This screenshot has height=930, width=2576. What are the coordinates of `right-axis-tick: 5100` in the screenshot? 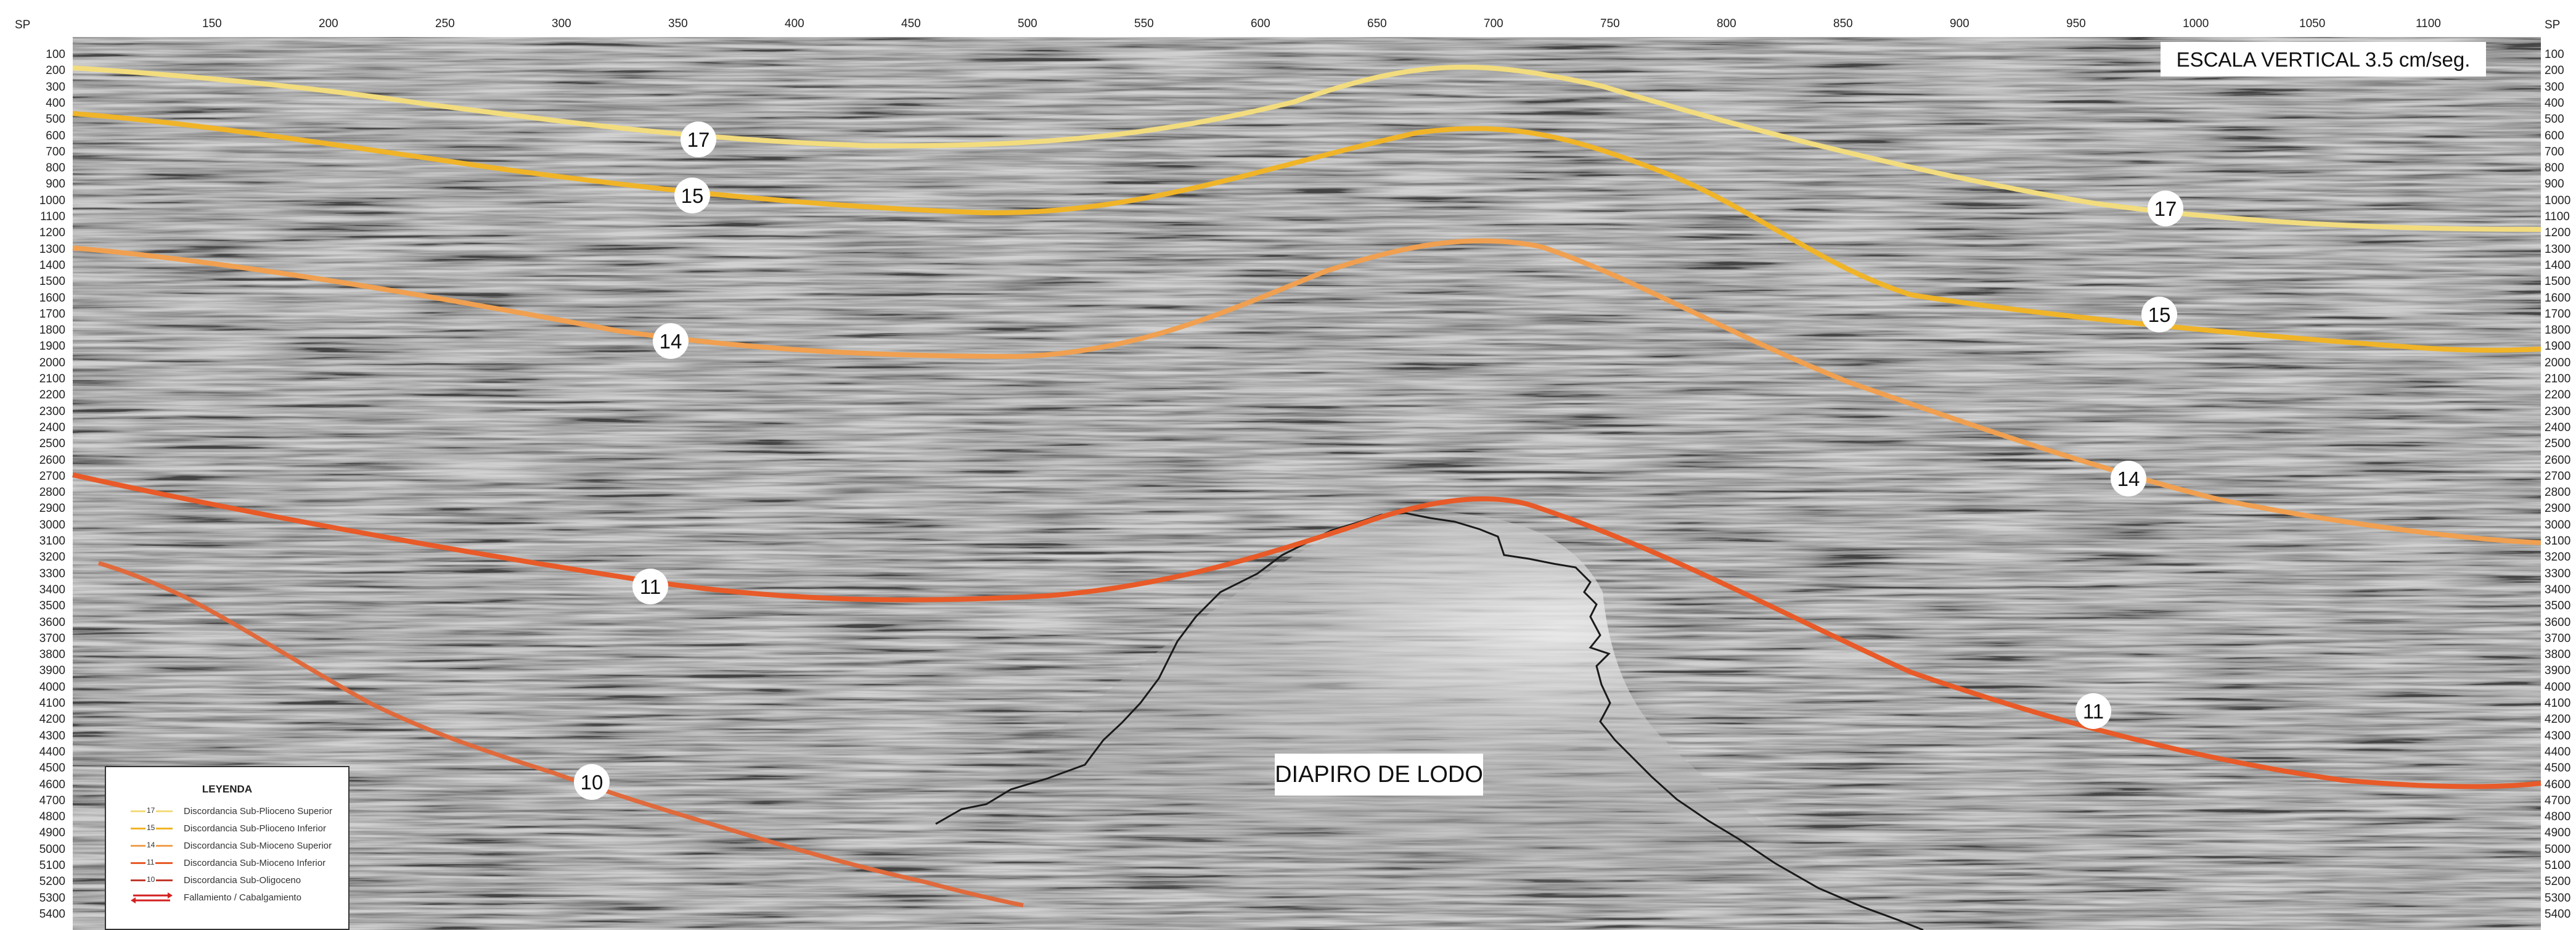 It's located at (2558, 865).